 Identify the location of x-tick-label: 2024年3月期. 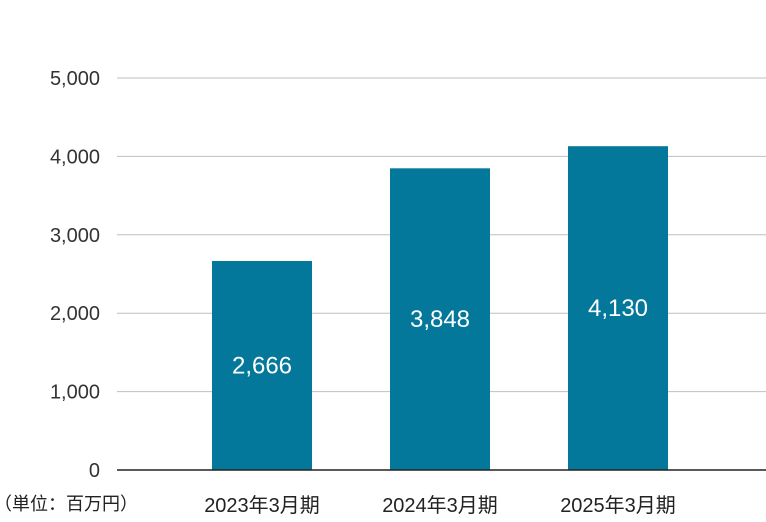
(440, 505).